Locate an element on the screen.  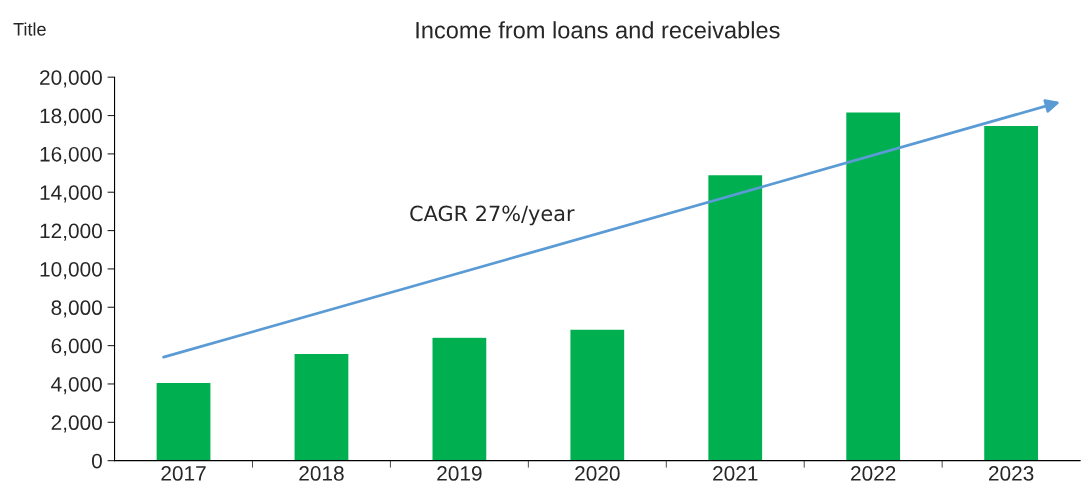
x-tick-label: 2023 is located at coordinates (1011, 473).